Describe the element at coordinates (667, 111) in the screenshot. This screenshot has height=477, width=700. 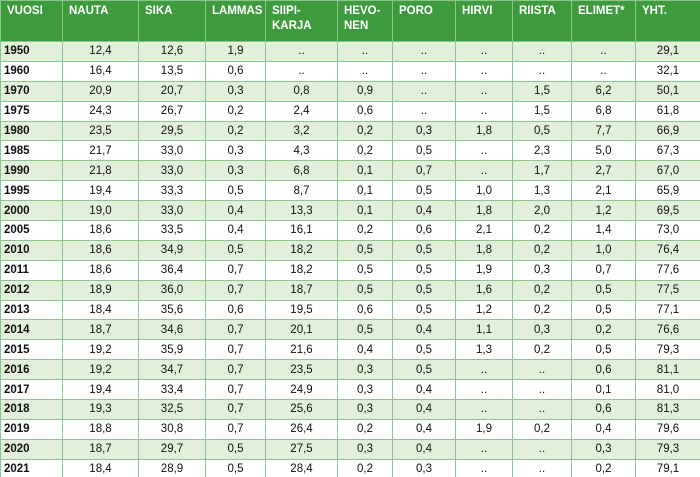
I see `value-cell: 61,8` at that location.